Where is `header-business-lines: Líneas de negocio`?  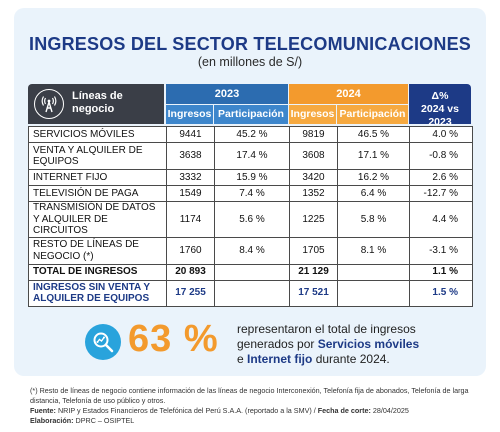 header-business-lines: Líneas de negocio is located at coordinates (96, 104).